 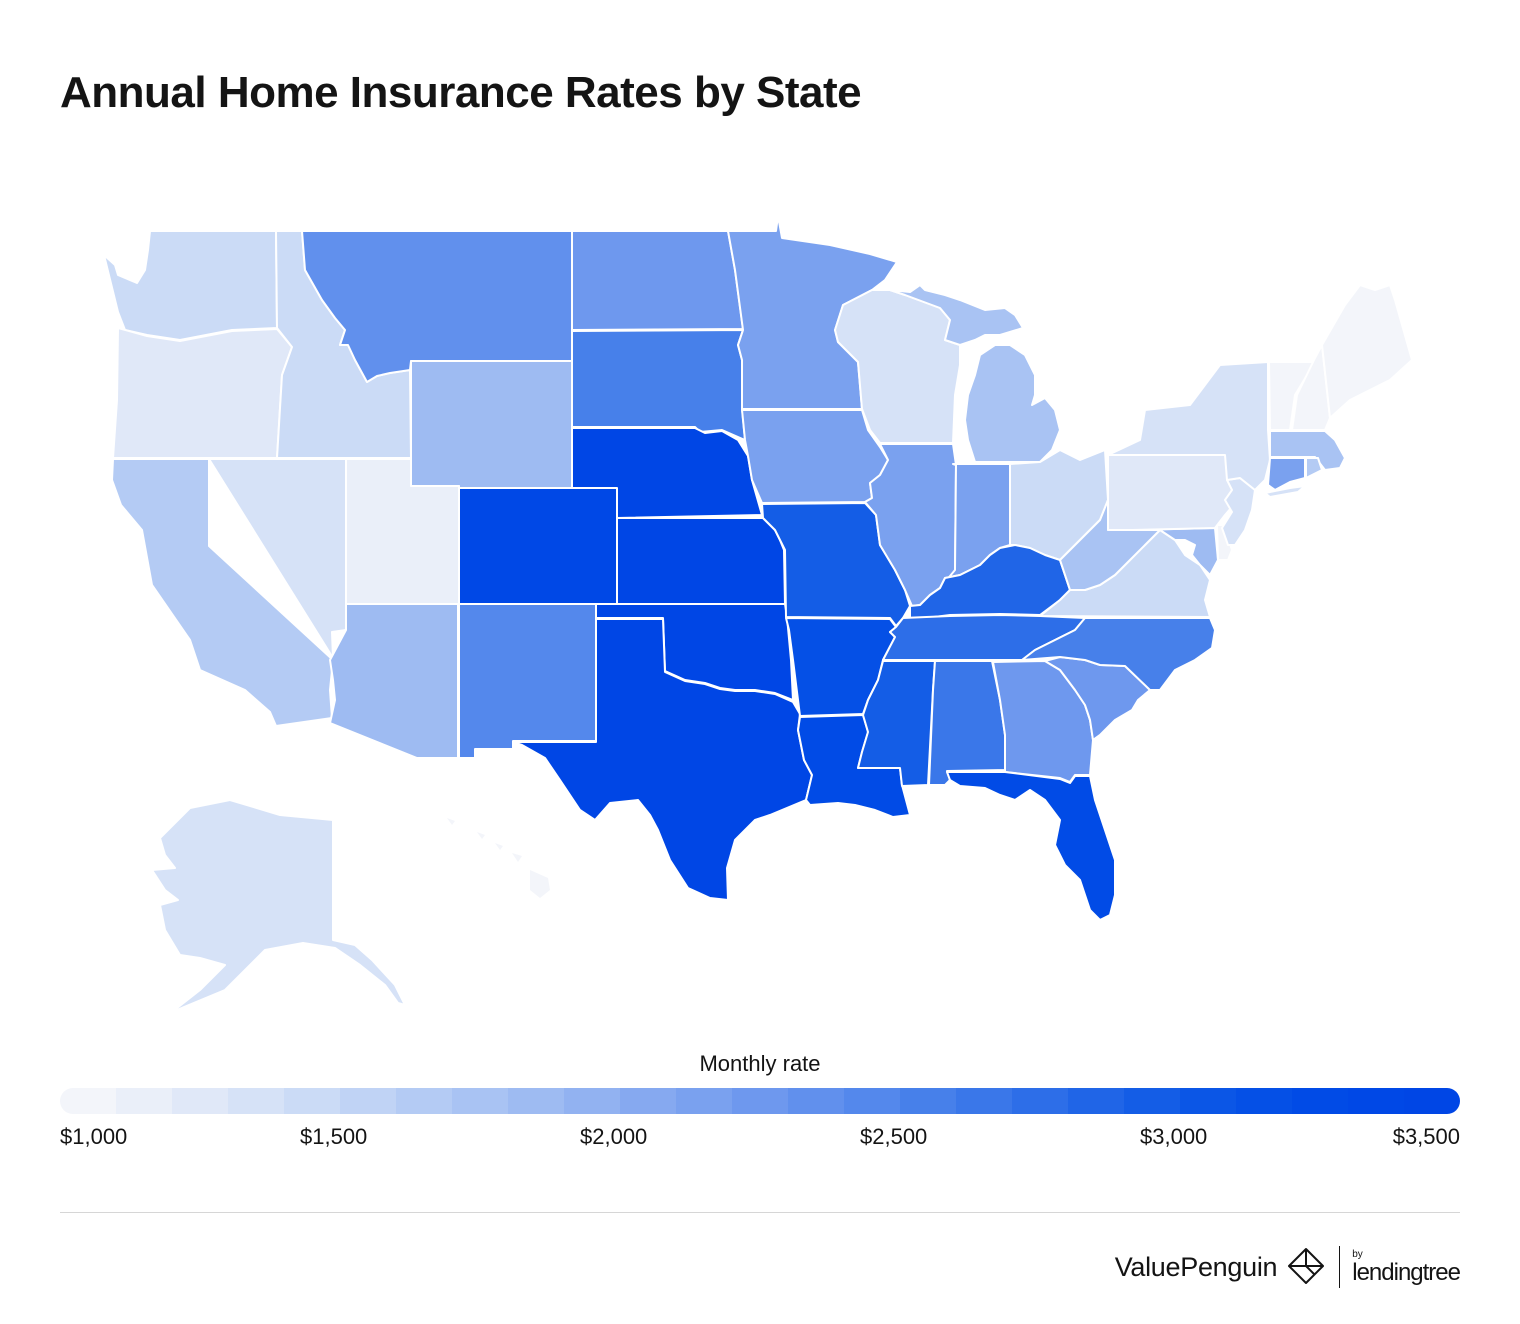 I want to click on page-title: Annual Home Insurance Rates by State, so click(x=461, y=92).